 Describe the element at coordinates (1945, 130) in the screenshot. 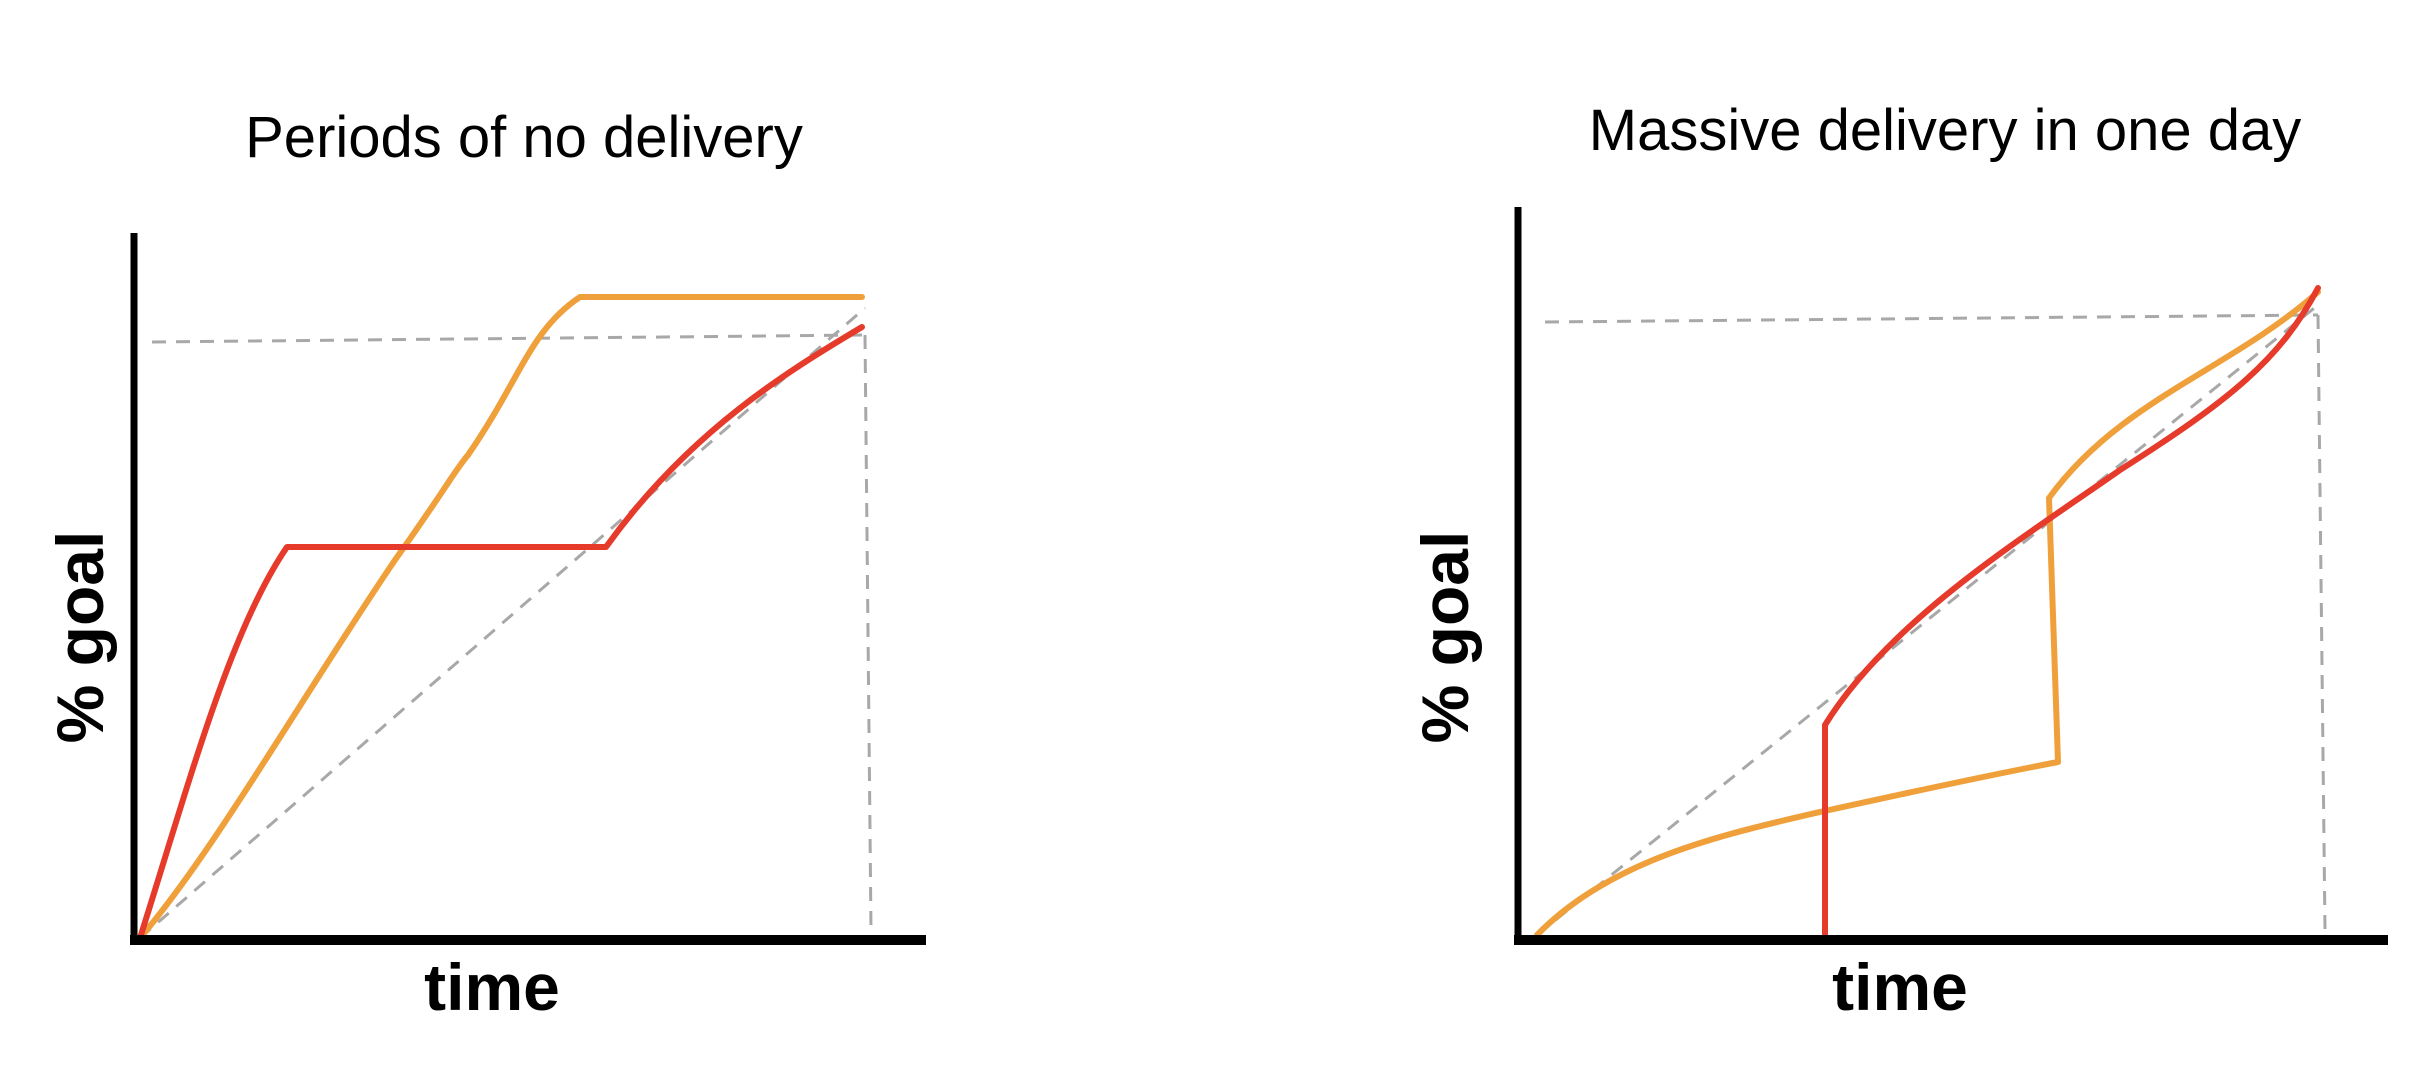

I see `panel-title: Massive delivery in one day` at that location.